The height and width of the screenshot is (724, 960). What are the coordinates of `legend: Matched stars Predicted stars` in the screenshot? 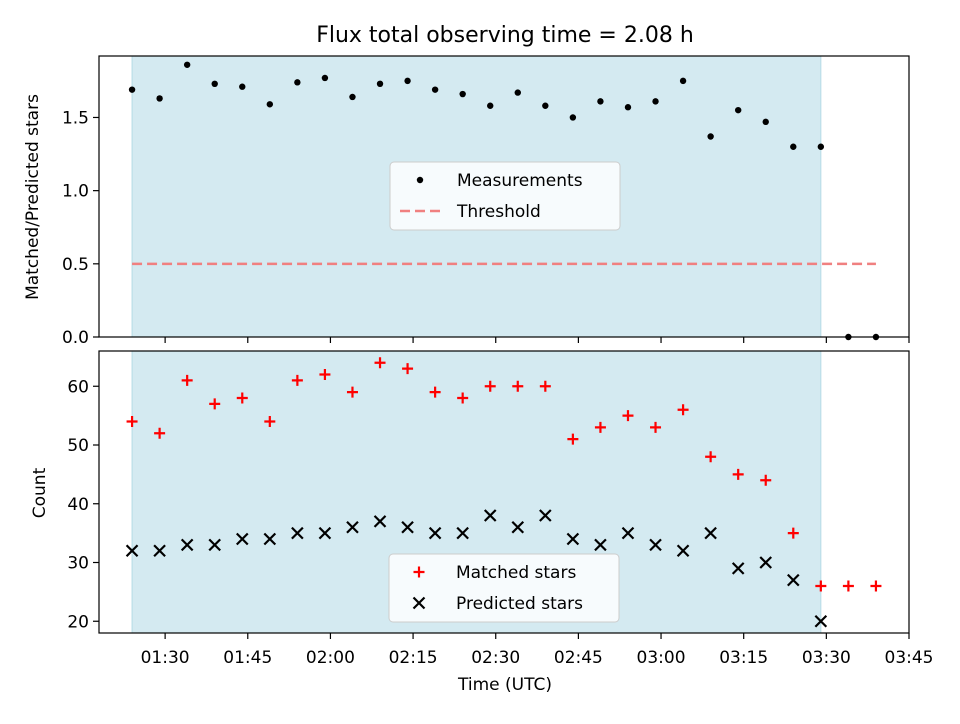 It's located at (504, 588).